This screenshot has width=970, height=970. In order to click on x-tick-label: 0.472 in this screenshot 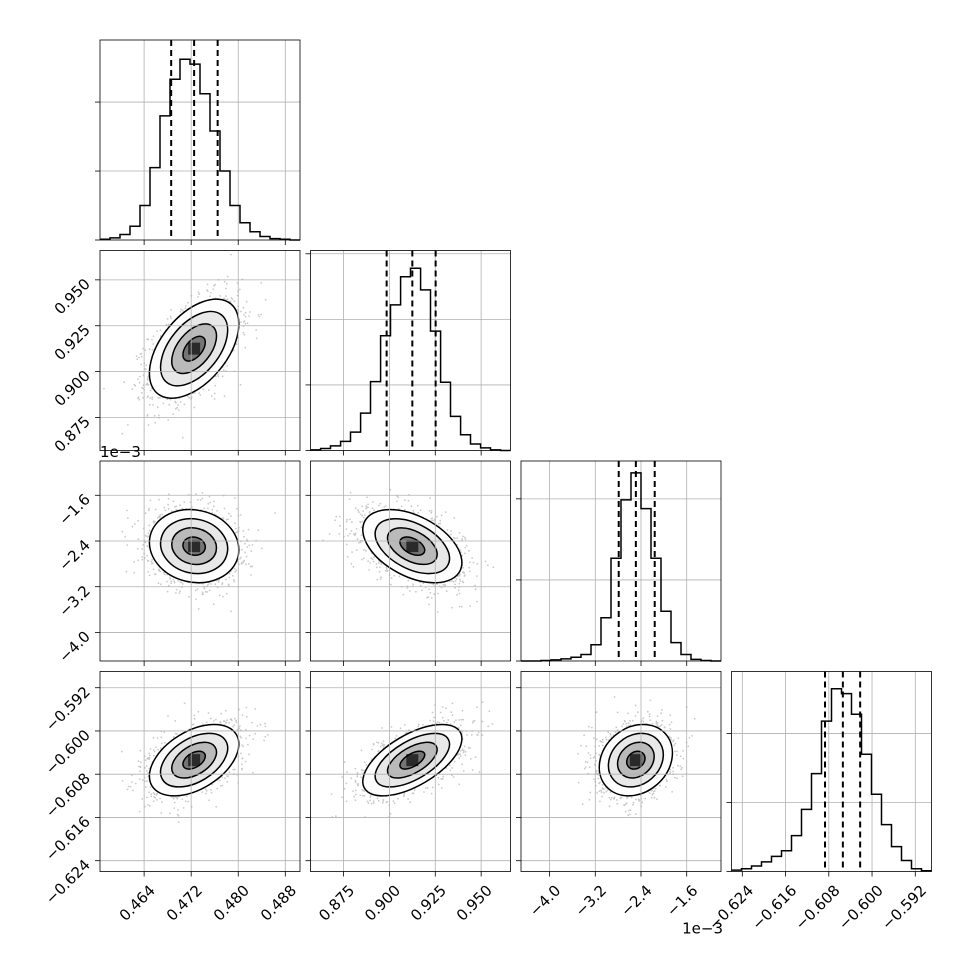, I will do `click(184, 903)`.